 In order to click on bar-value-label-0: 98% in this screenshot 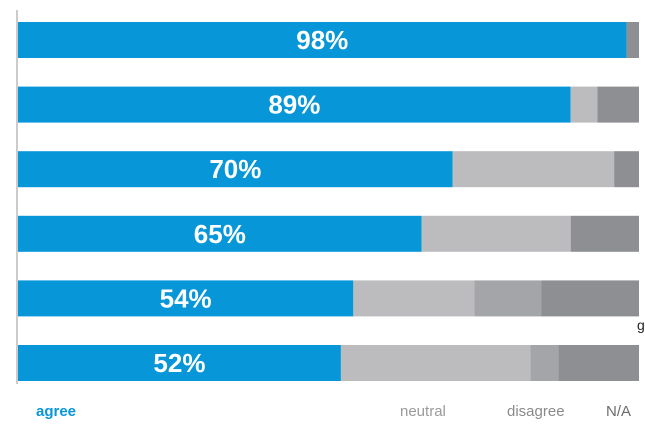, I will do `click(322, 40)`.